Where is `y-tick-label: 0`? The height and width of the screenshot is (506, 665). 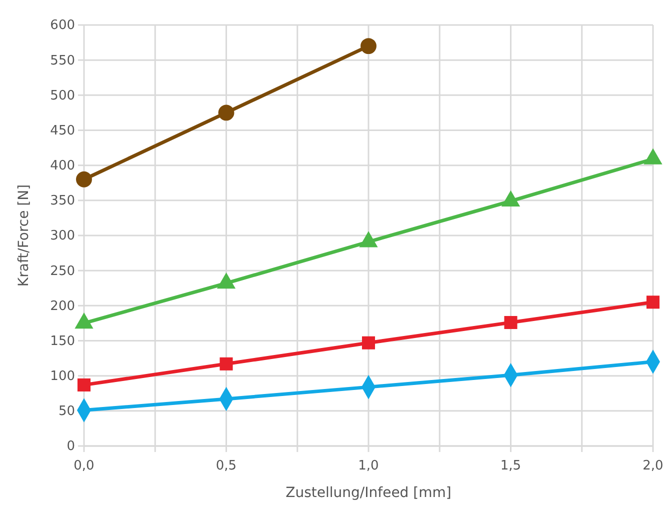 y-tick-label: 0 is located at coordinates (70, 446).